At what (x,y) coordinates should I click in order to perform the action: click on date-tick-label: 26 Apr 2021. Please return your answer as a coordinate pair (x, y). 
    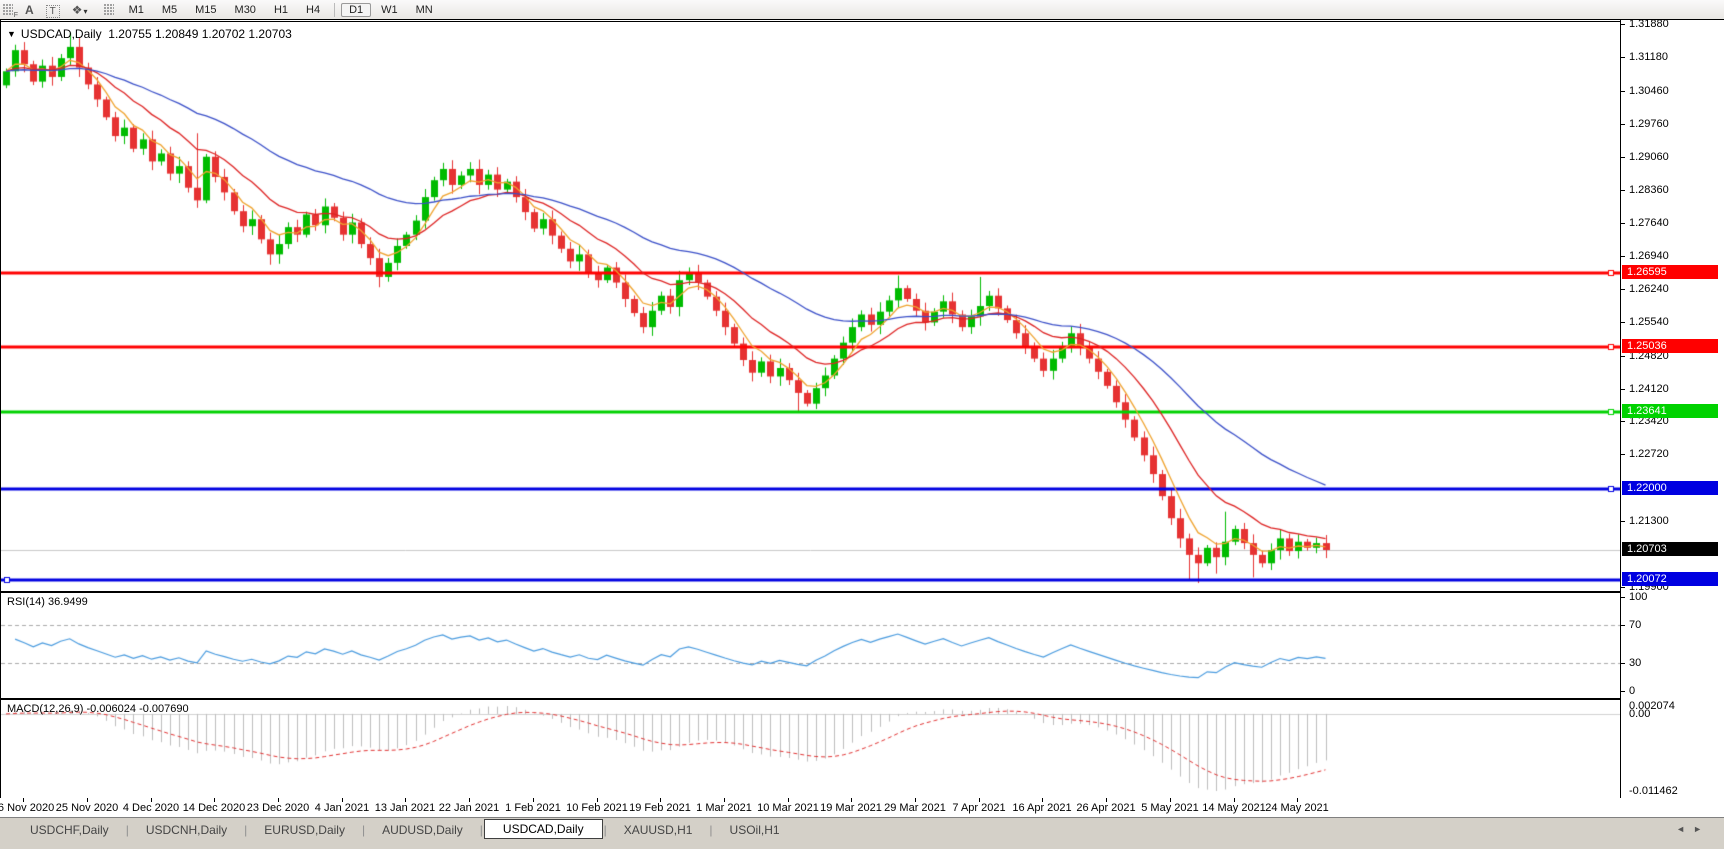
    Looking at the image, I should click on (1106, 808).